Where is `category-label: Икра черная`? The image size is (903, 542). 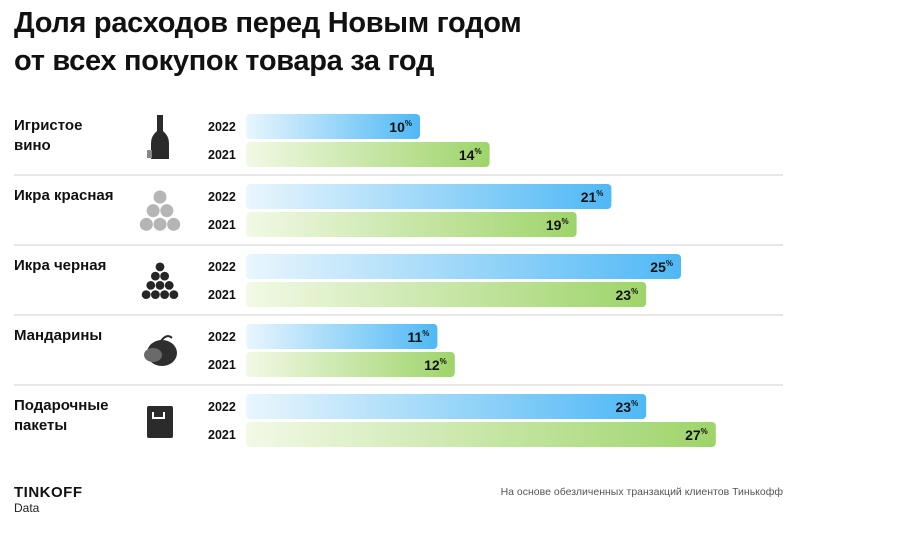
category-label: Икра черная is located at coordinates (60, 265).